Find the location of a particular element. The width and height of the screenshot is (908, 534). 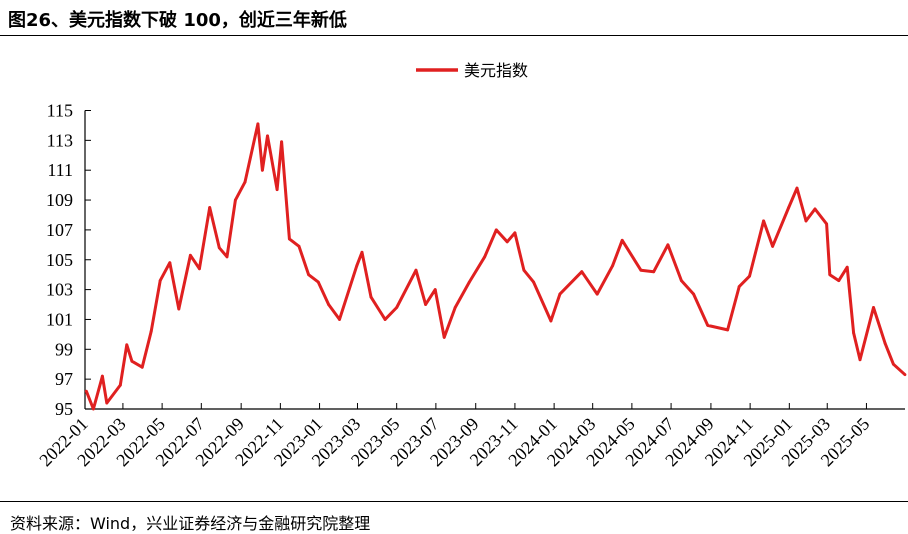

y-tick-label: 97 is located at coordinates (64, 379).